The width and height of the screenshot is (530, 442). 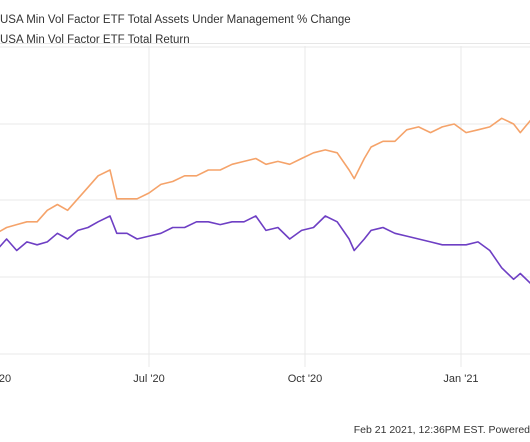 What do you see at coordinates (265, 43) in the screenshot?
I see `legend-divider` at bounding box center [265, 43].